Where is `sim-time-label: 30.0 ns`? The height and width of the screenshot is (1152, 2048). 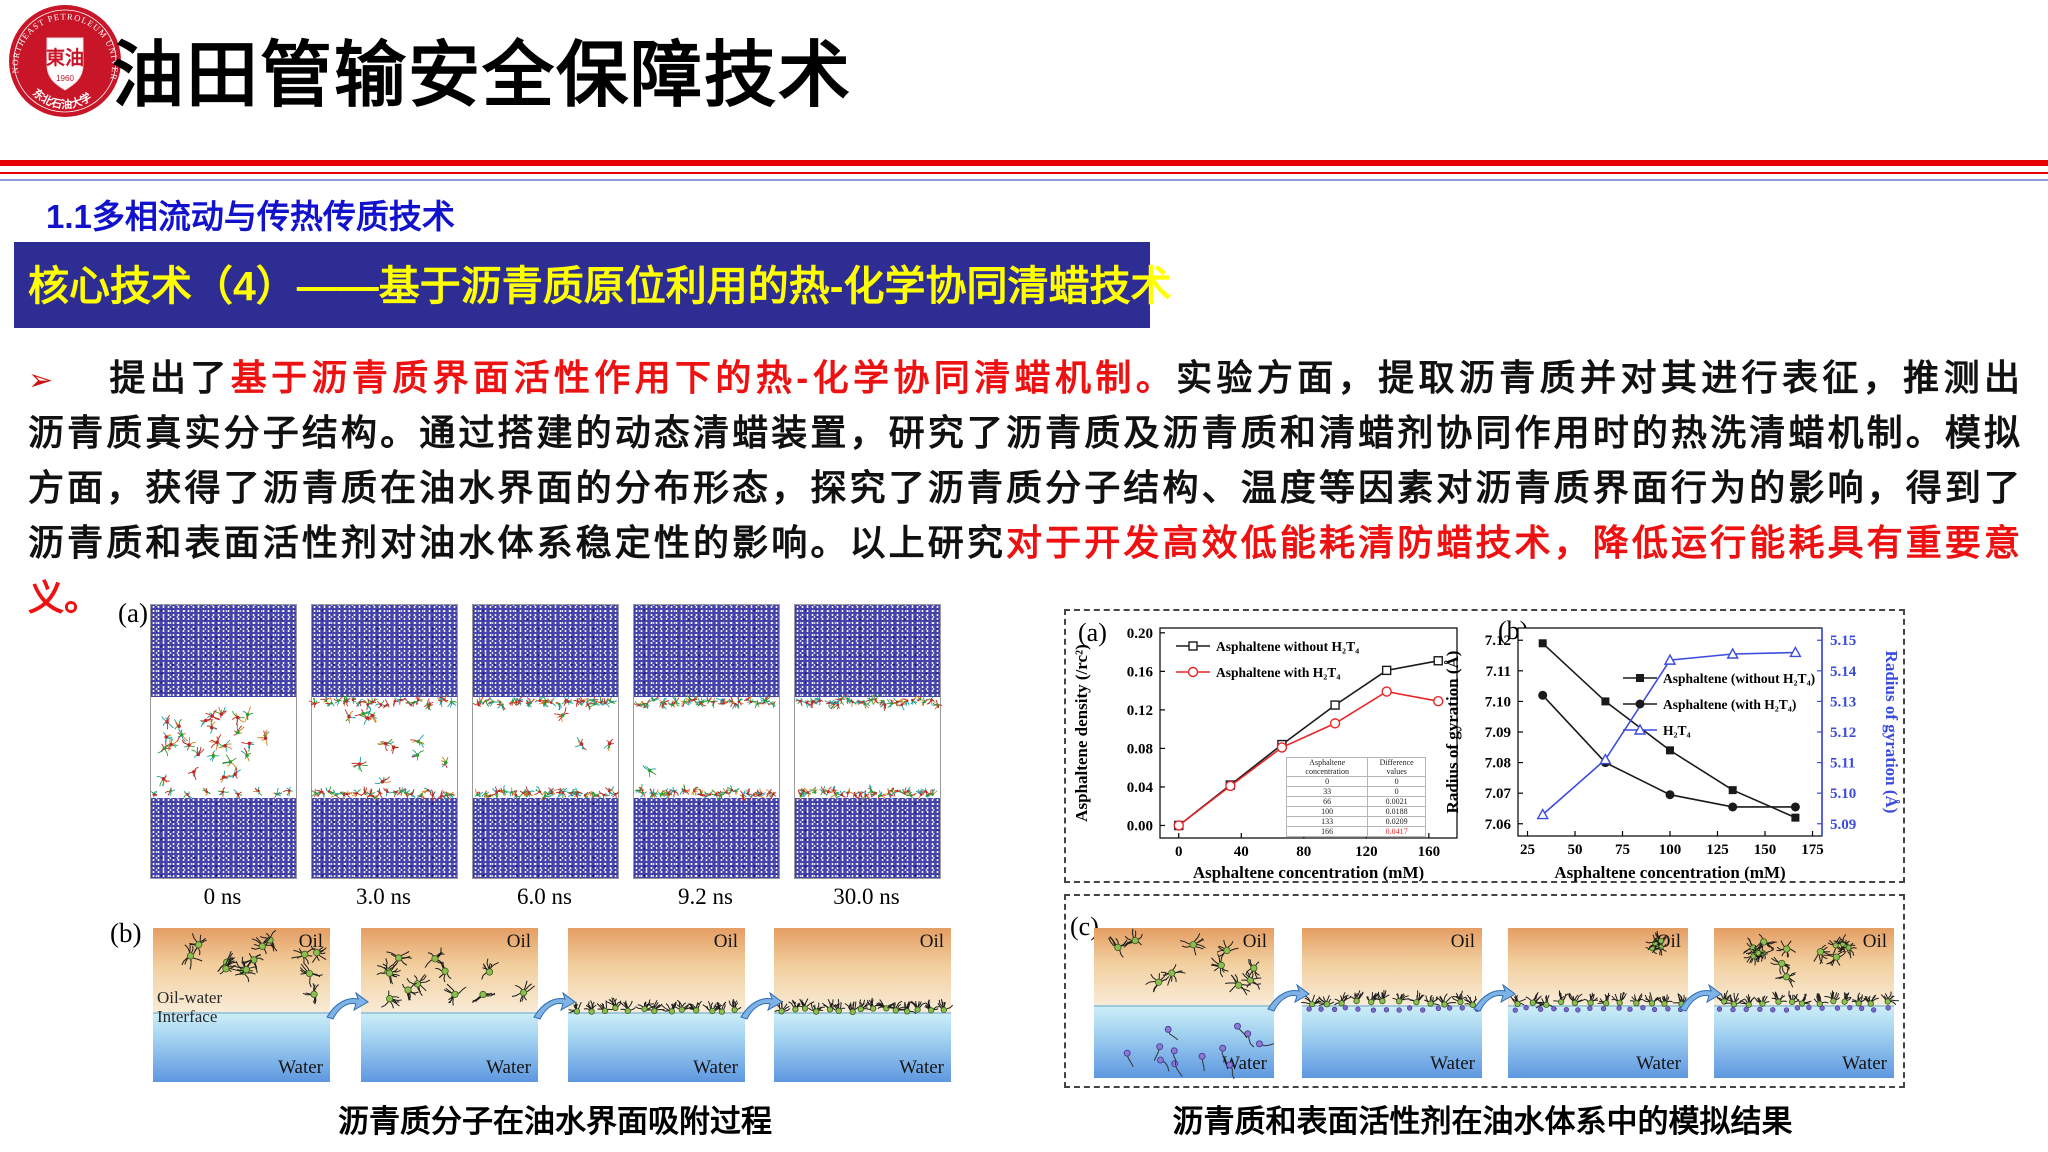
sim-time-label: 30.0 ns is located at coordinates (866, 896).